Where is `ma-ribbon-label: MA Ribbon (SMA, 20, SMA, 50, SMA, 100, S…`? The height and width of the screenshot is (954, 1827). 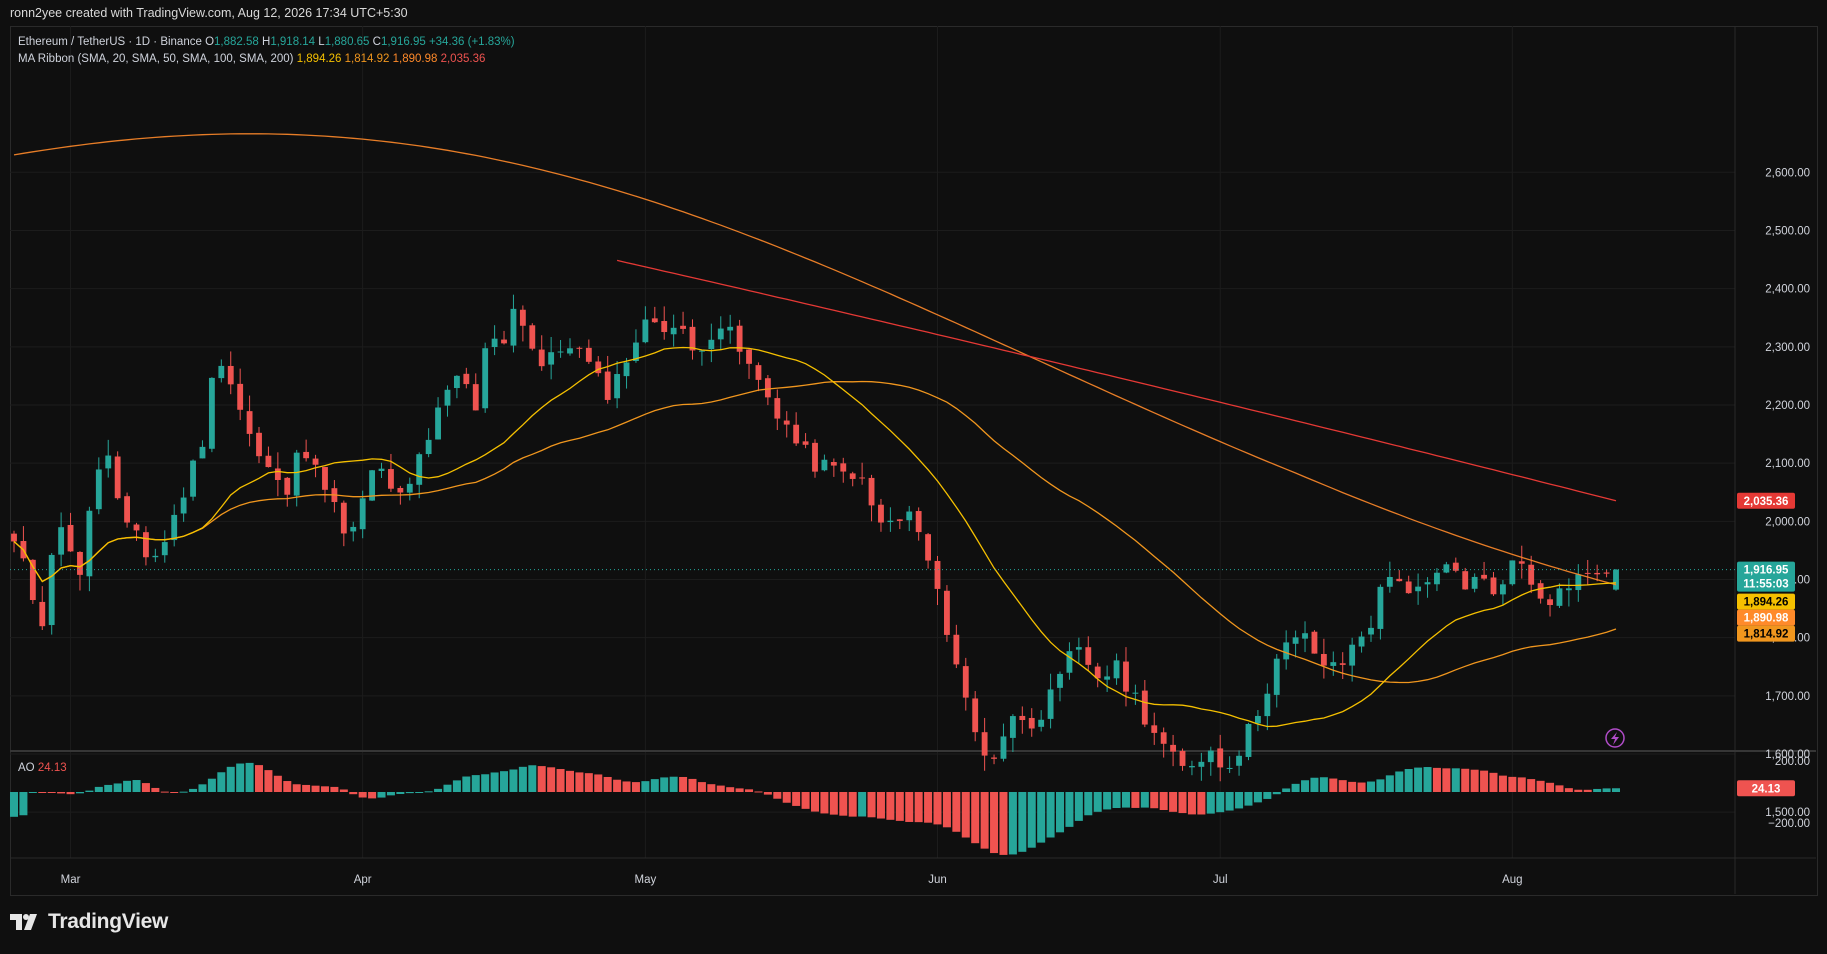 ma-ribbon-label: MA Ribbon (SMA, 20, SMA, 50, SMA, 100, S… is located at coordinates (156, 59).